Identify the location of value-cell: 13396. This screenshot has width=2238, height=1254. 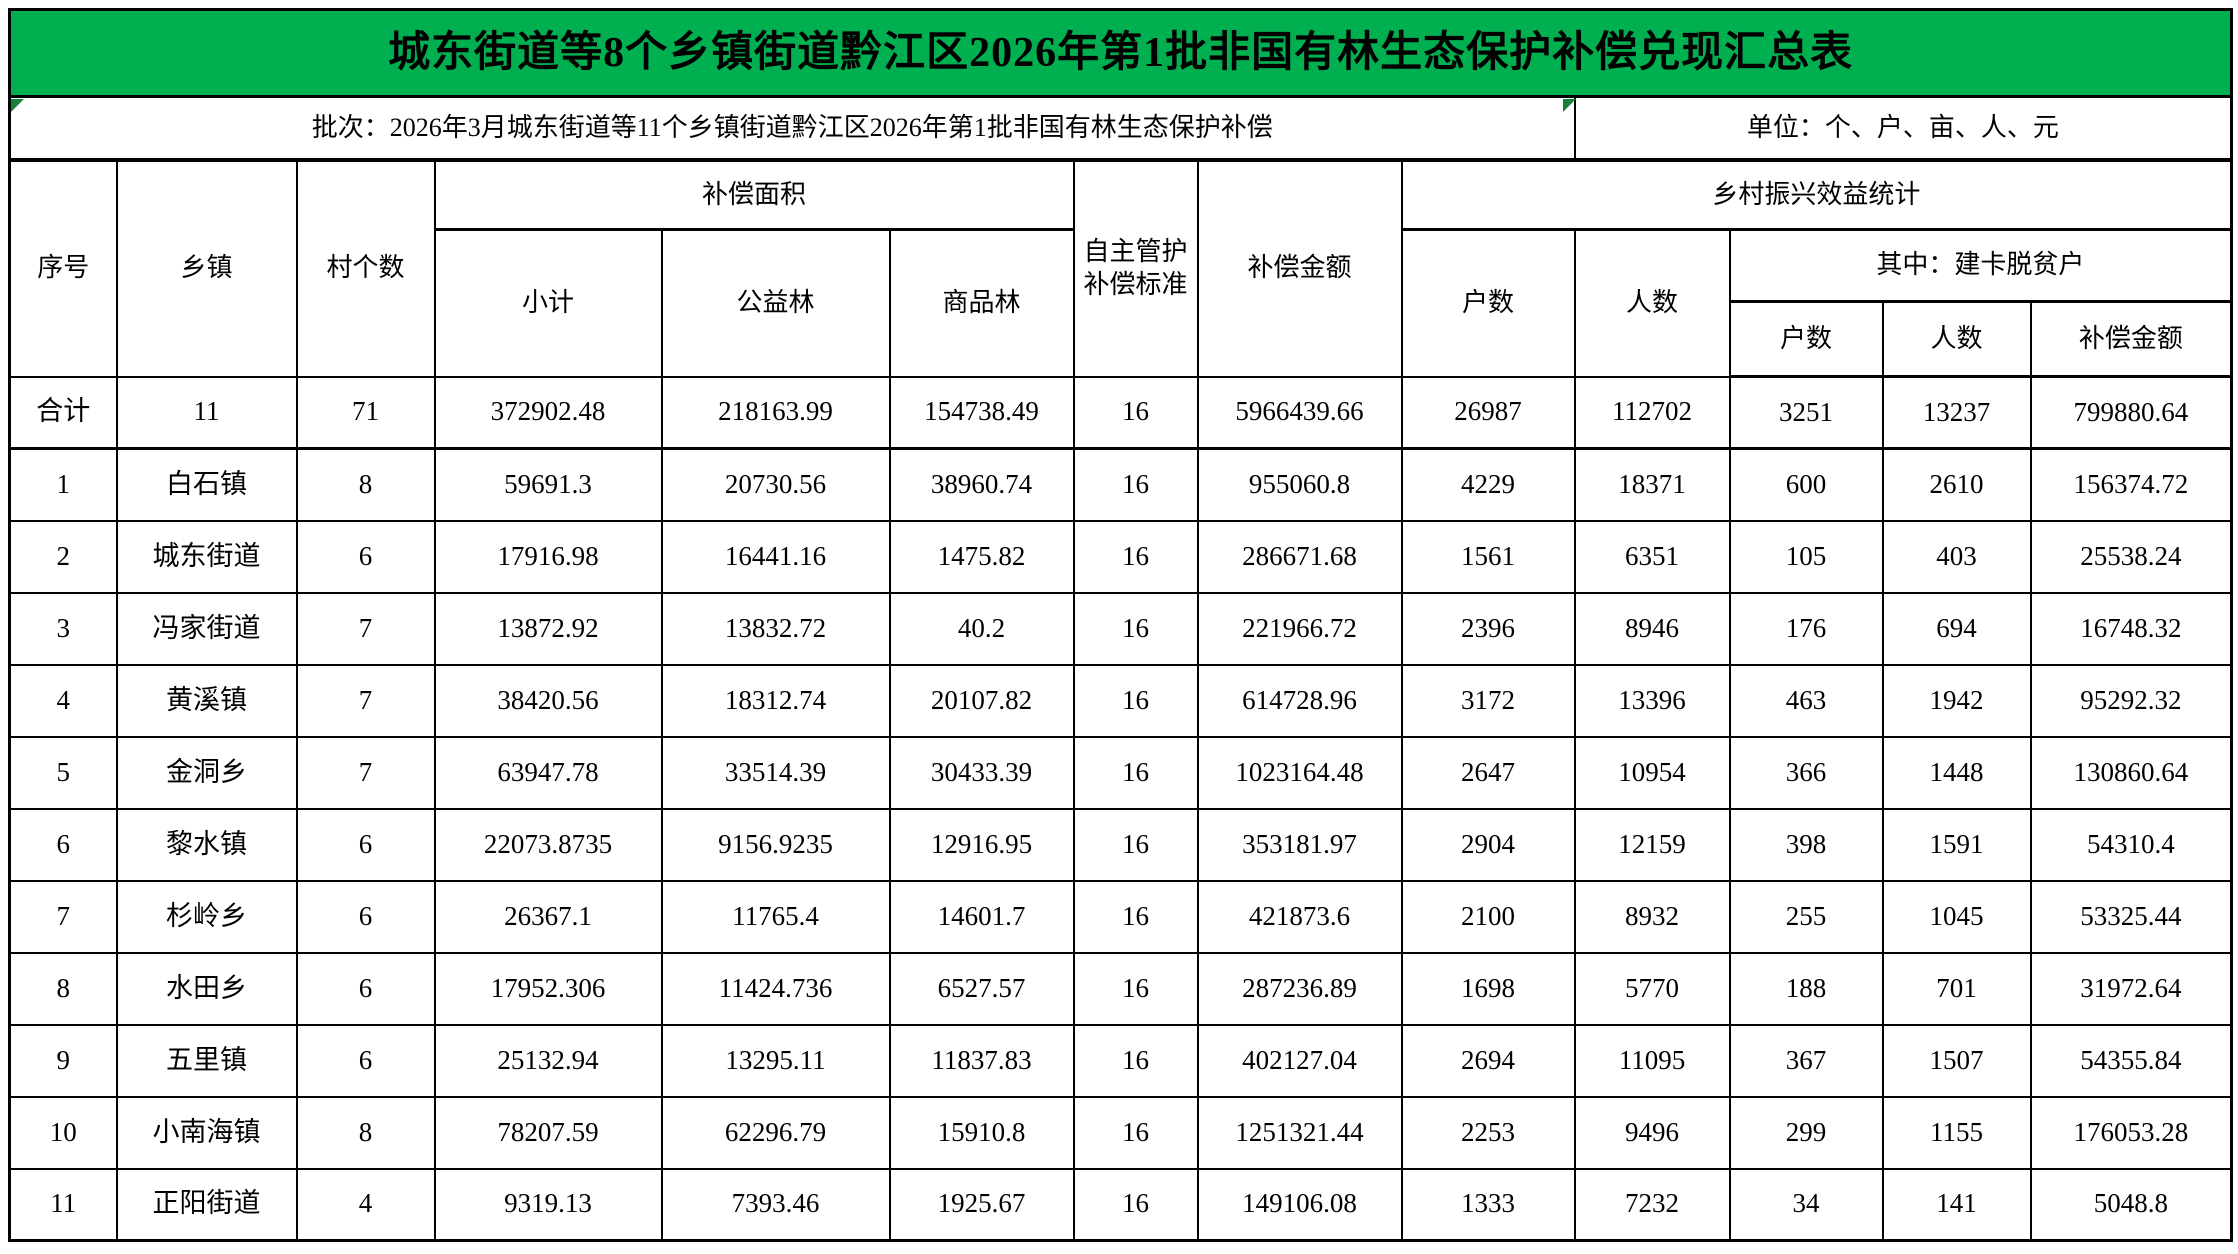
(1652, 700).